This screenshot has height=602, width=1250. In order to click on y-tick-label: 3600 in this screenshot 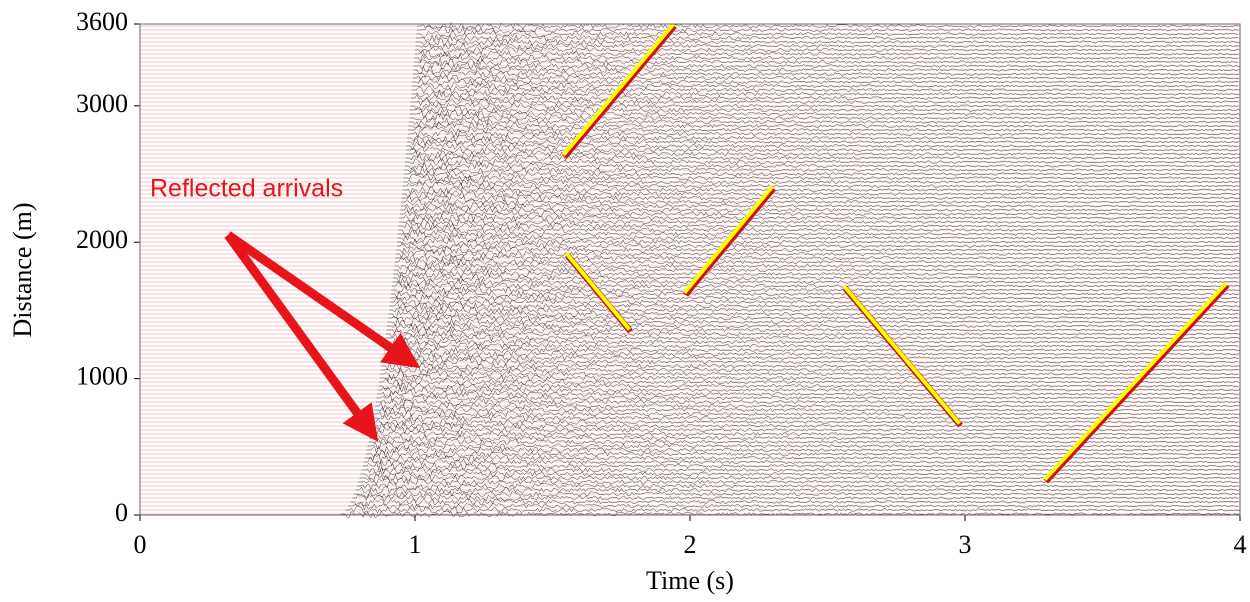, I will do `click(102, 21)`.